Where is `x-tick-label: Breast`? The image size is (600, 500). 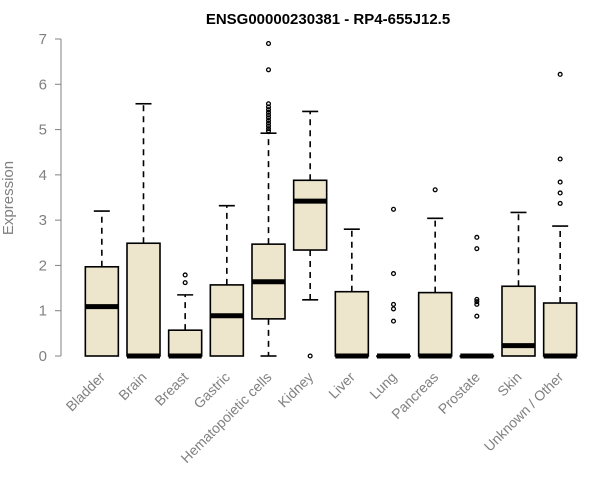 x-tick-label: Breast is located at coordinates (171, 389).